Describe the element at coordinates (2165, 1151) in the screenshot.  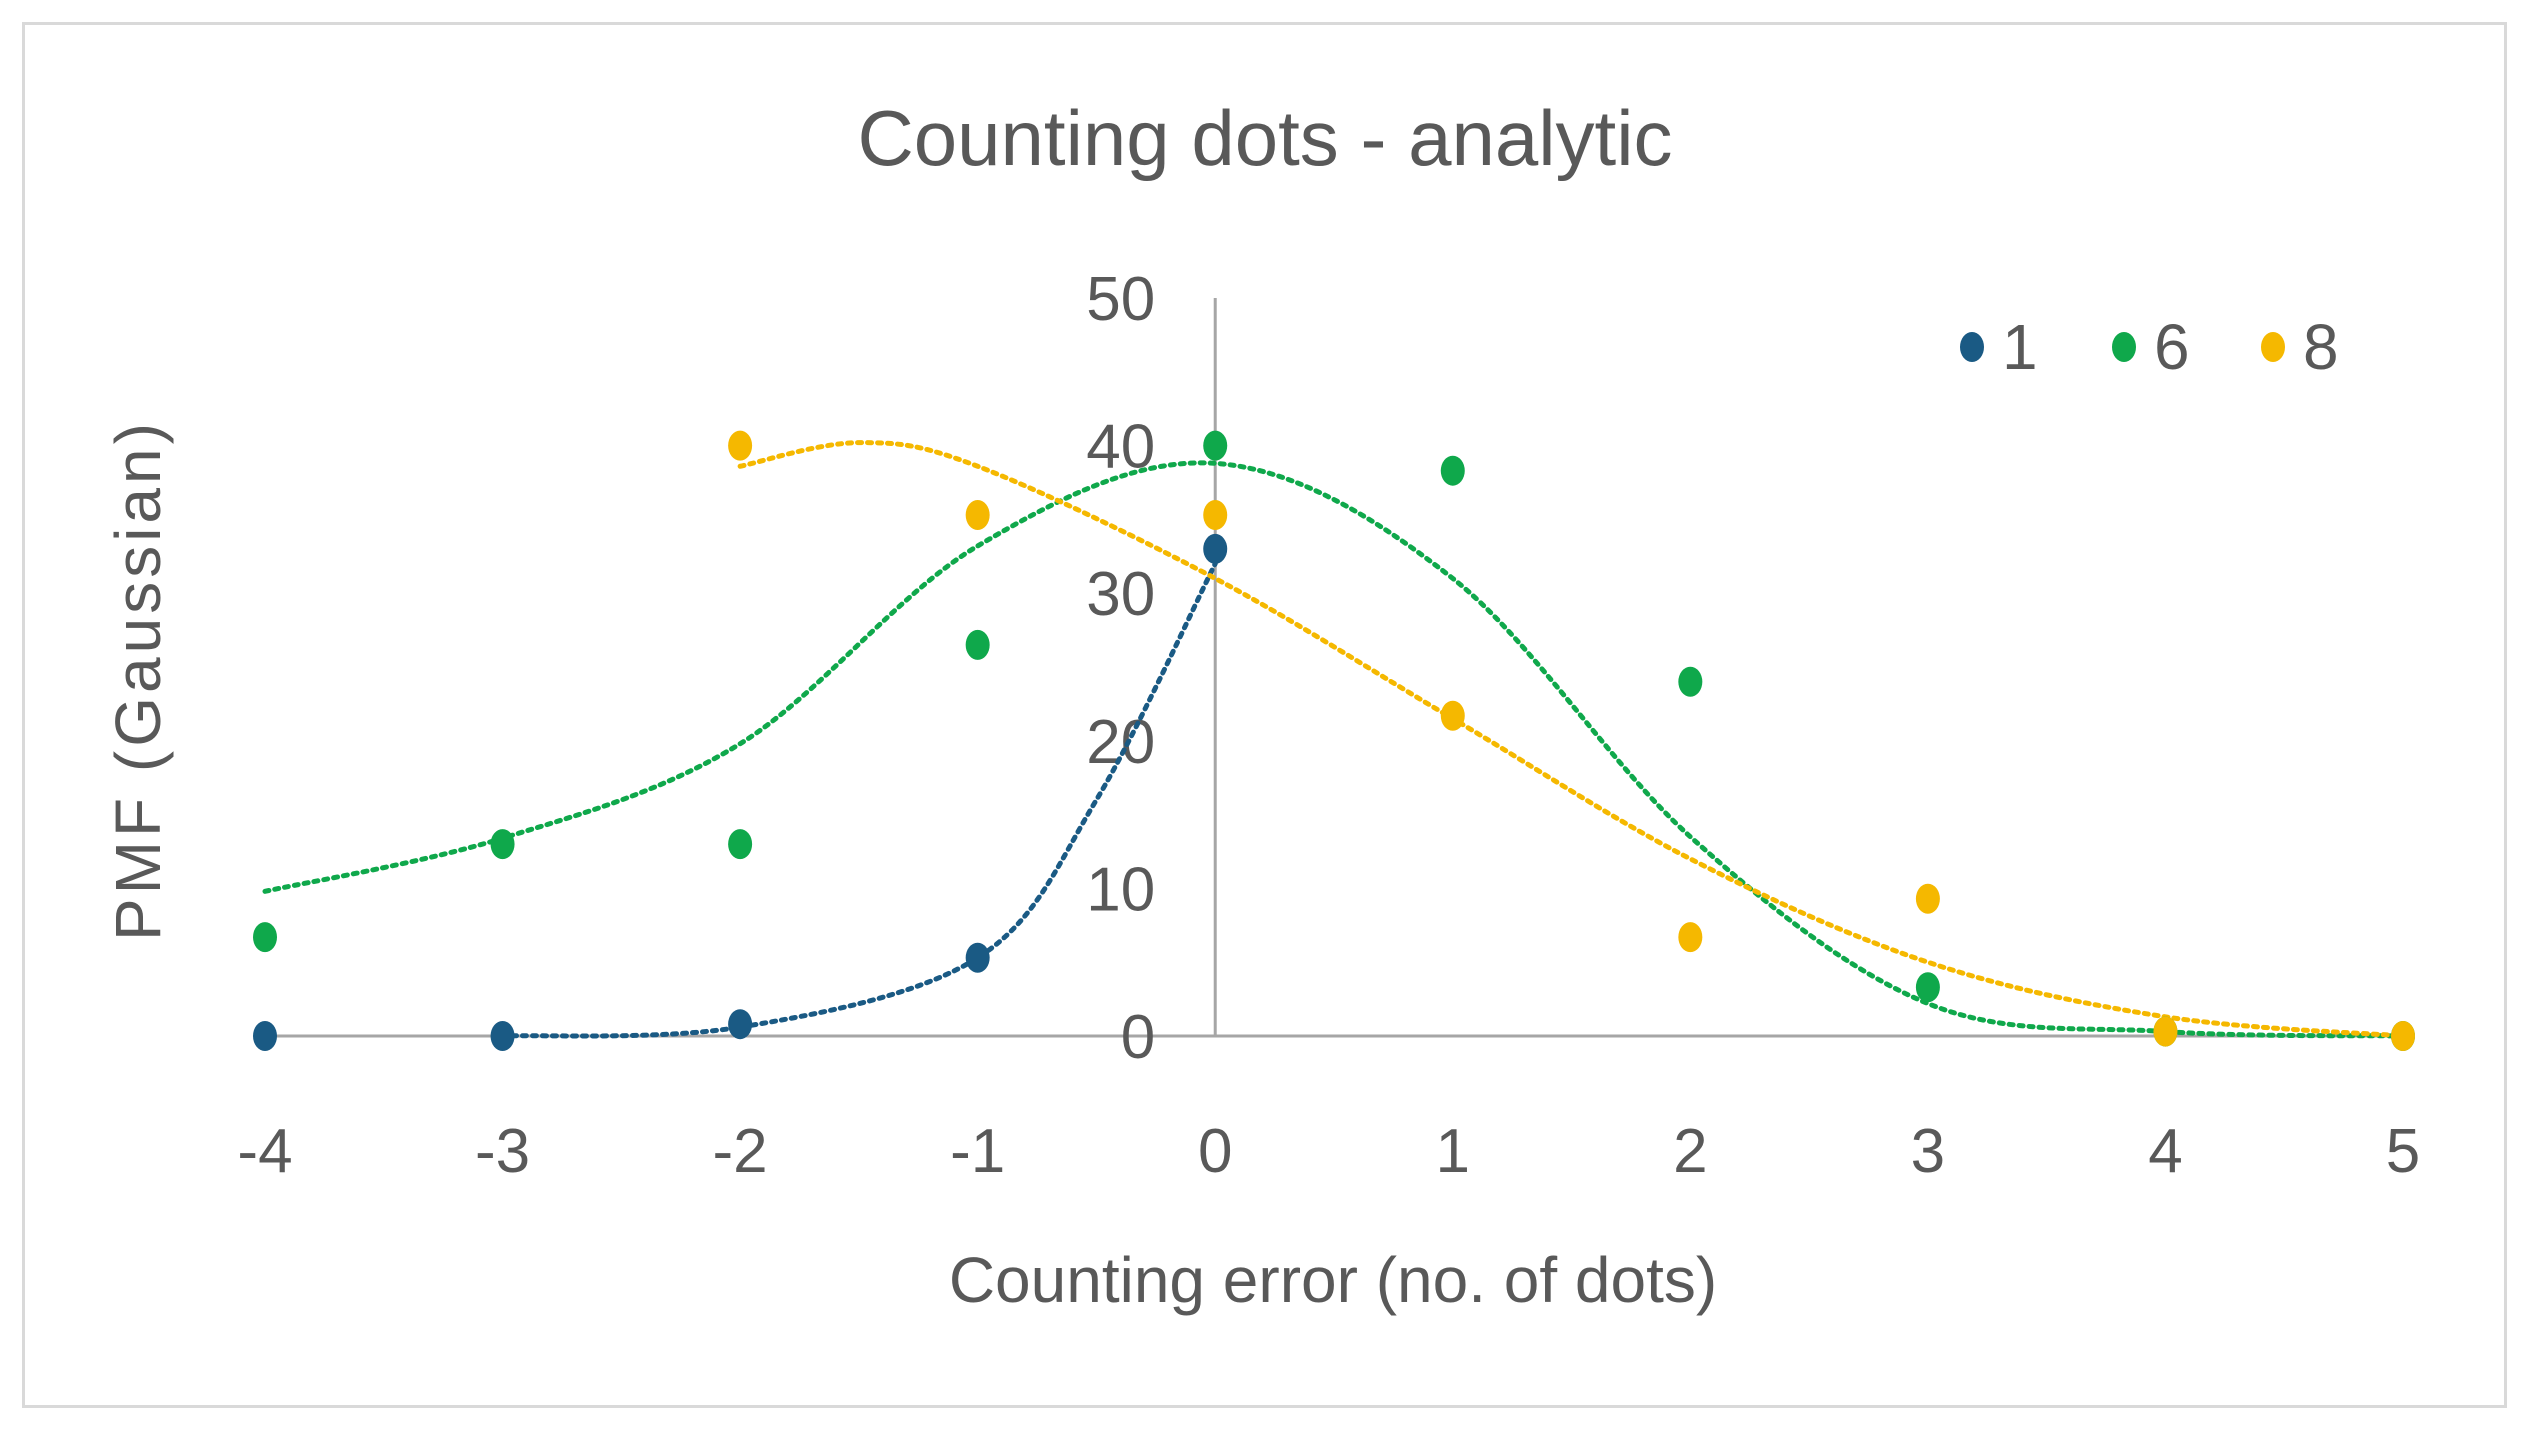
I see `x-tick-label: 4` at that location.